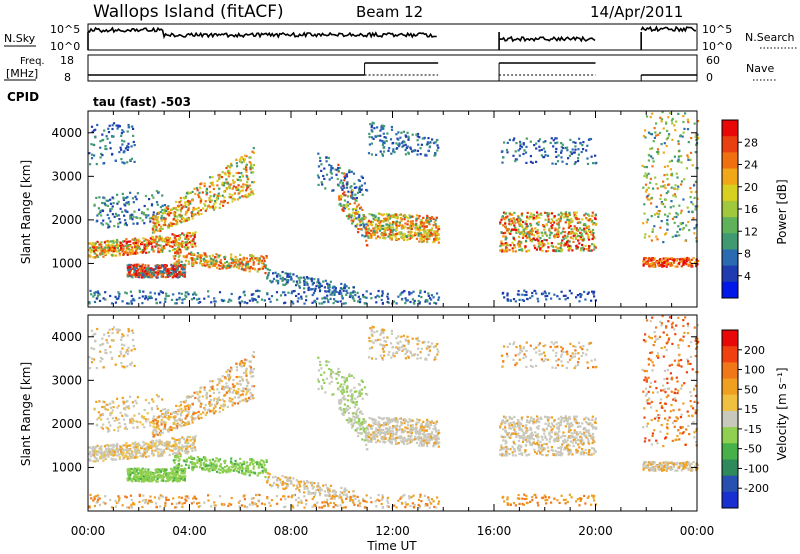 The height and width of the screenshot is (554, 800). I want to click on y-tick-label: 3000, so click(66, 176).